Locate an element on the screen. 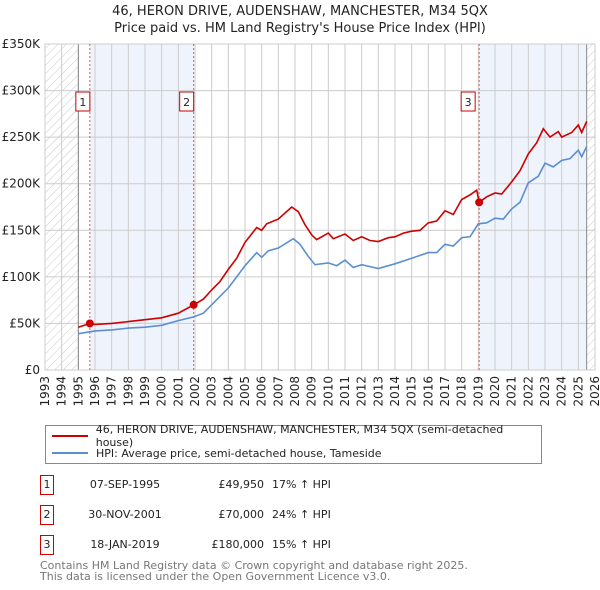 Image resolution: width=600 pixels, height=590 pixels. y-tick-label: £200K is located at coordinates (22, 184).